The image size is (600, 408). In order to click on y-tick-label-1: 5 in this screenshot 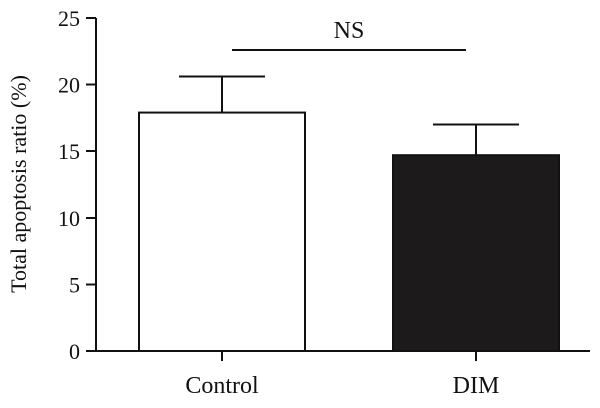, I will do `click(74, 284)`.